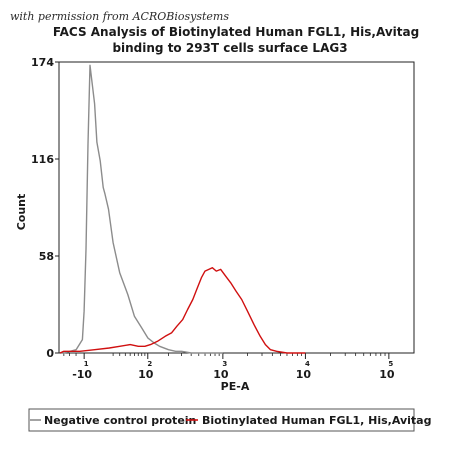 The image size is (450, 450). What do you see at coordinates (21, 212) in the screenshot?
I see `y-axis-title: Count` at bounding box center [21, 212].